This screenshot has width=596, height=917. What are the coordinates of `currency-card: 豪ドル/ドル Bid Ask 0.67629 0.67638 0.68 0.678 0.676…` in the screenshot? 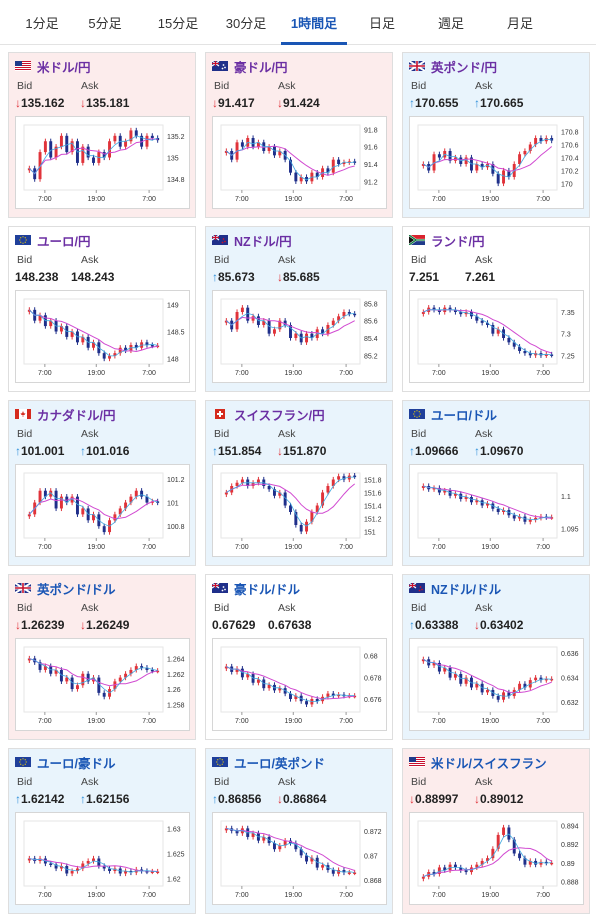 It's located at (299, 657).